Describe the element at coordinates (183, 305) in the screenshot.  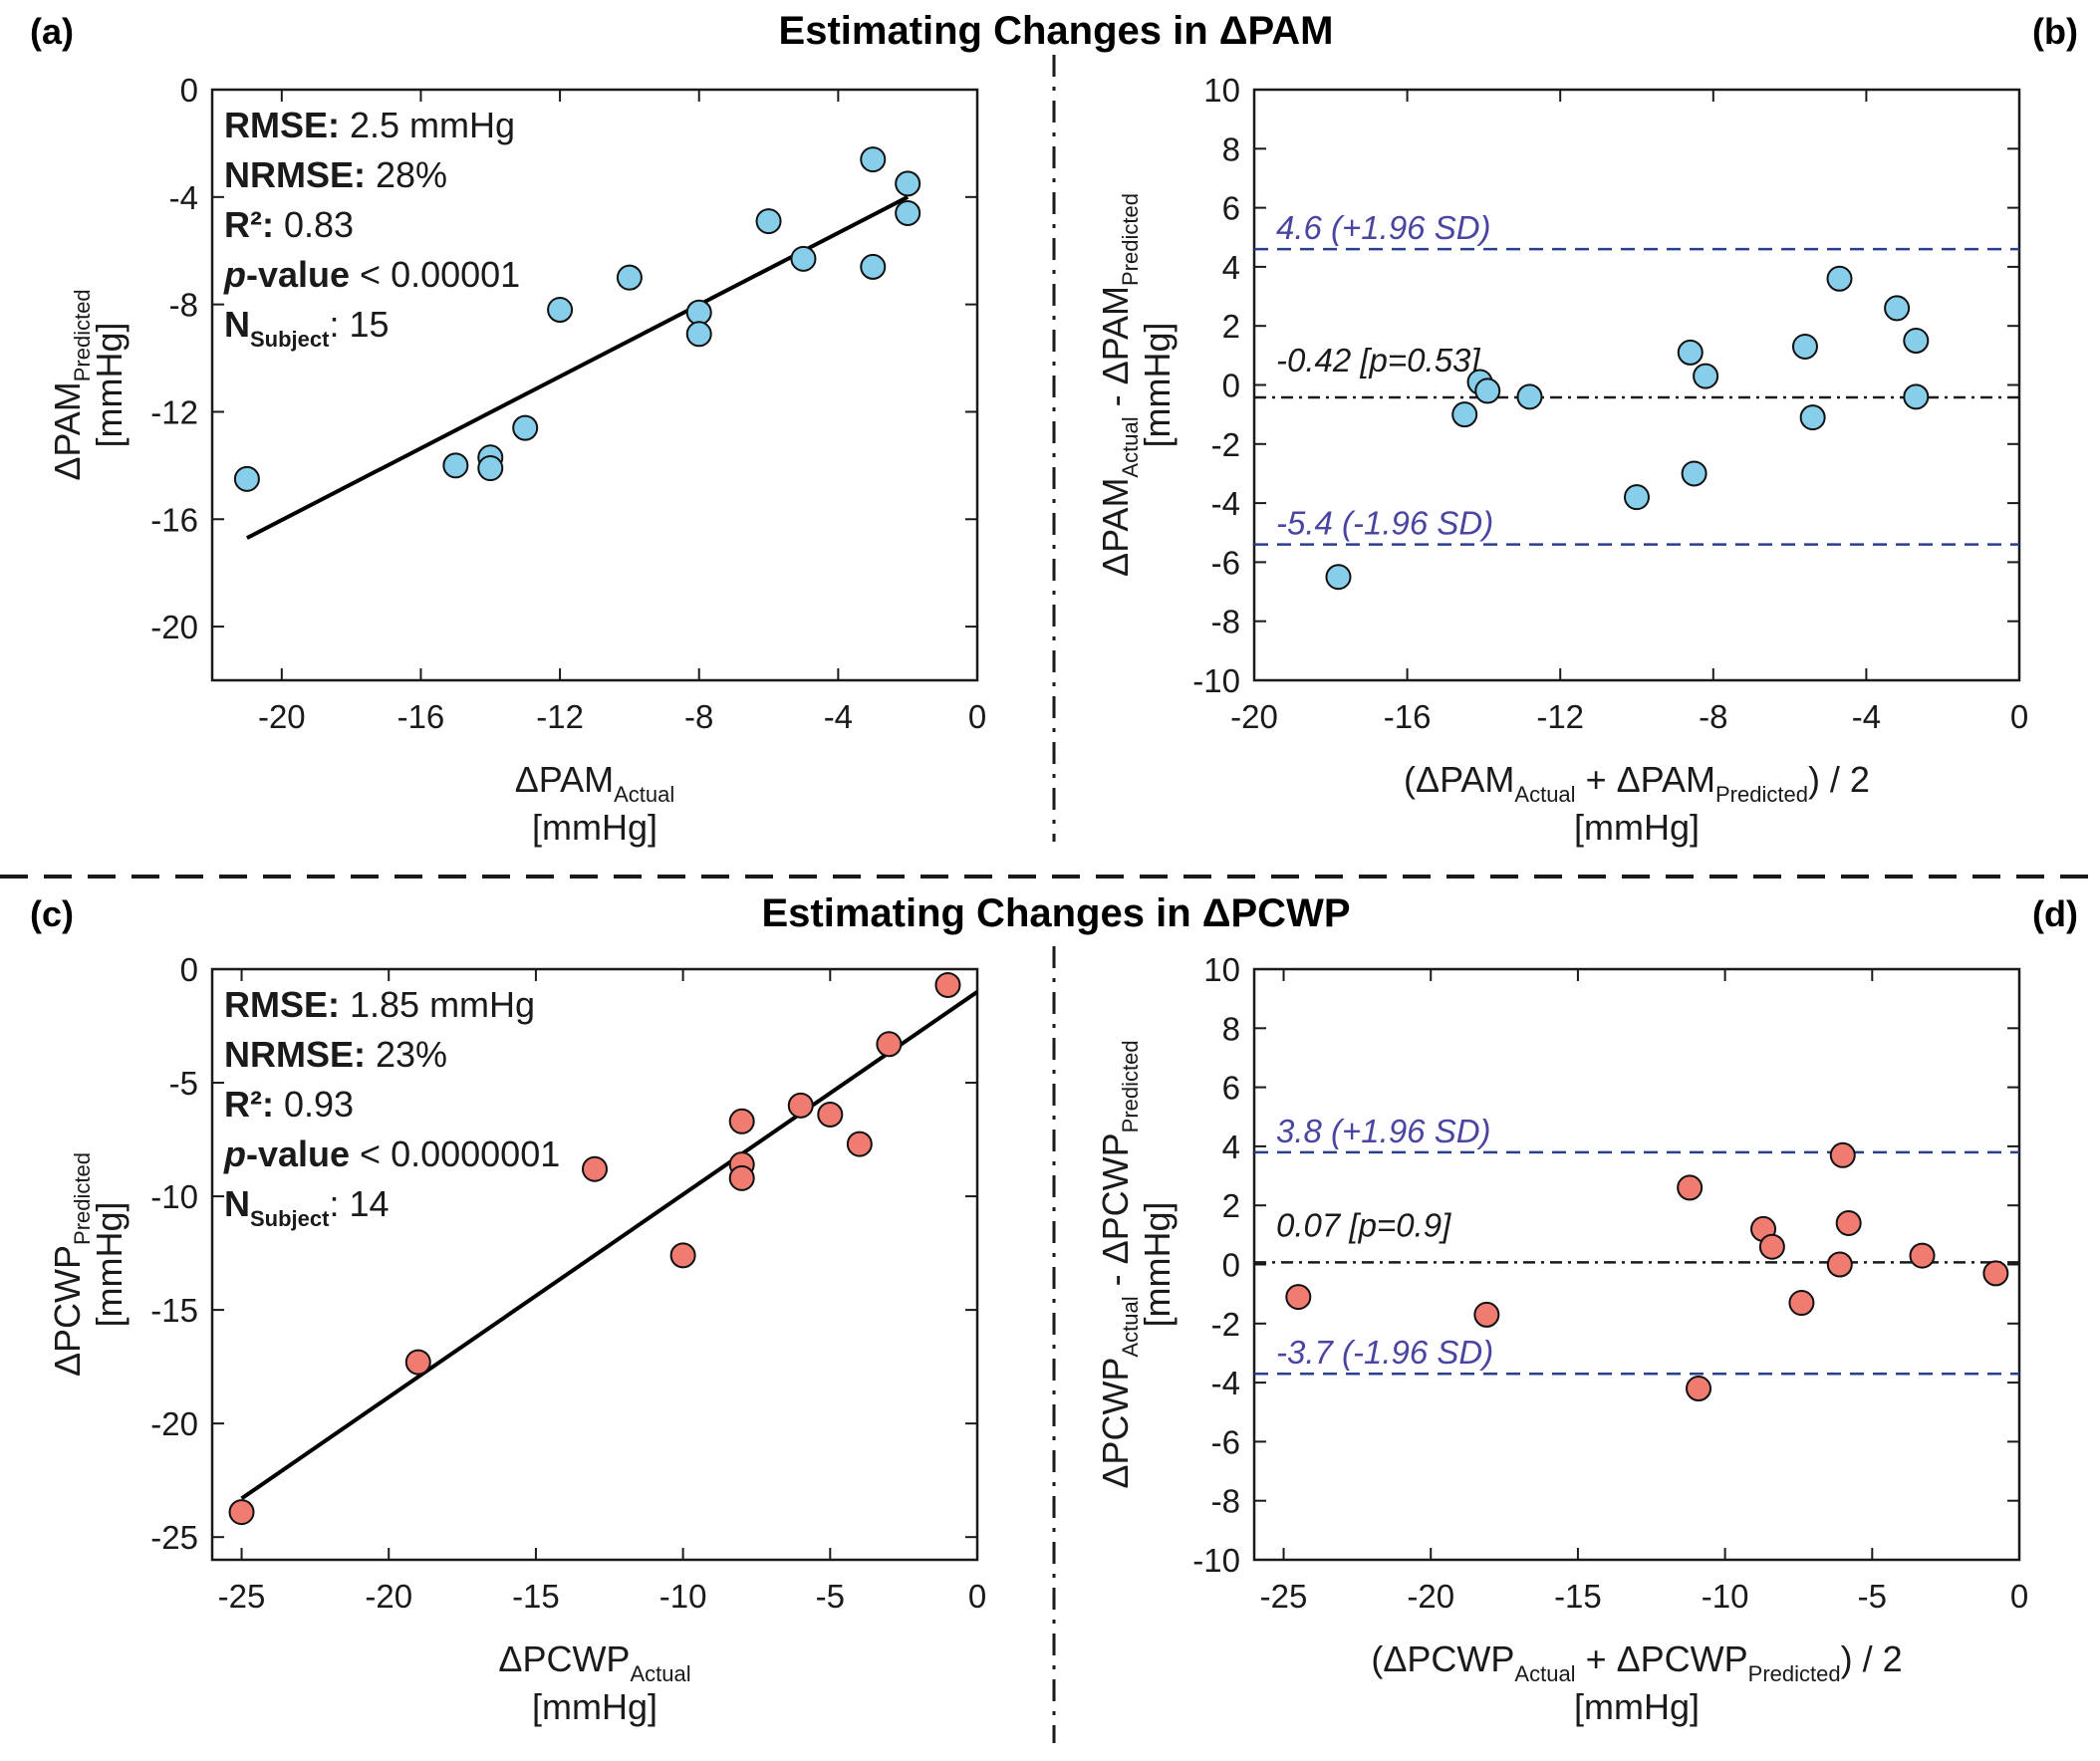
I see `y-tick-label: -8` at that location.